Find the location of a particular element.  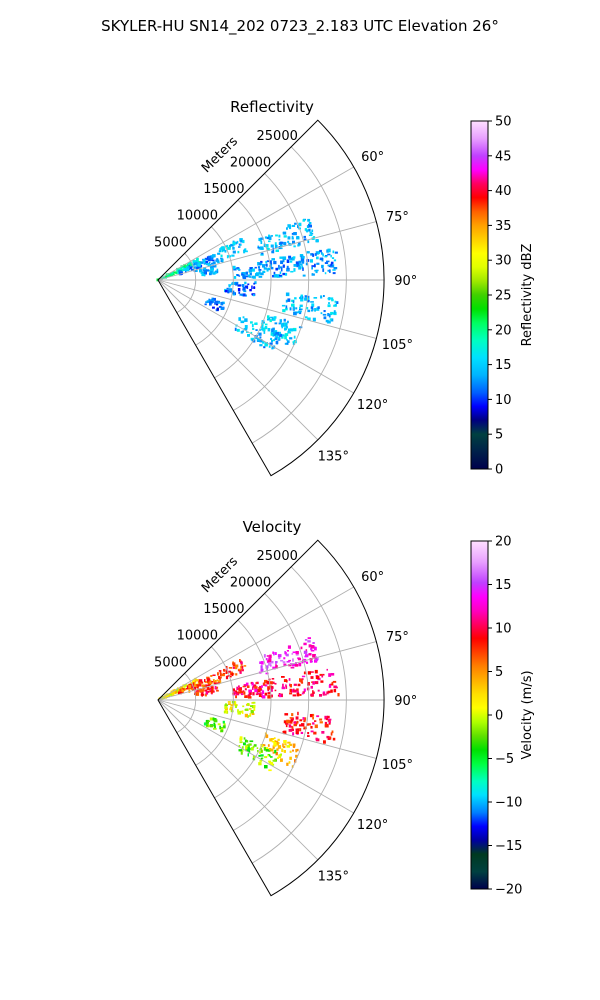

colorbar-gradient is located at coordinates (479, 715).